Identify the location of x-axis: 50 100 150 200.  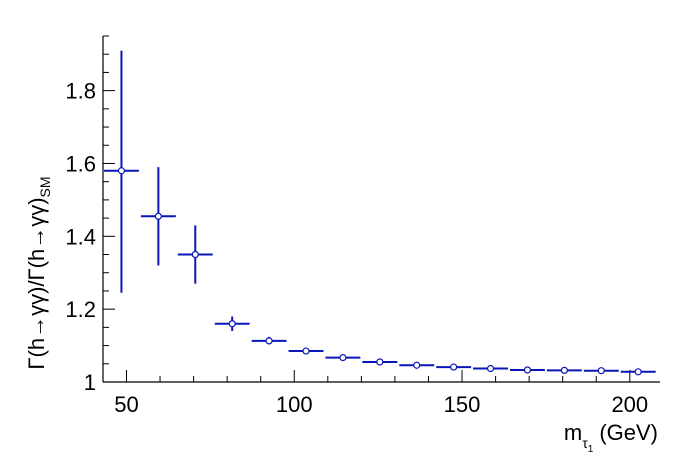
(381, 393).